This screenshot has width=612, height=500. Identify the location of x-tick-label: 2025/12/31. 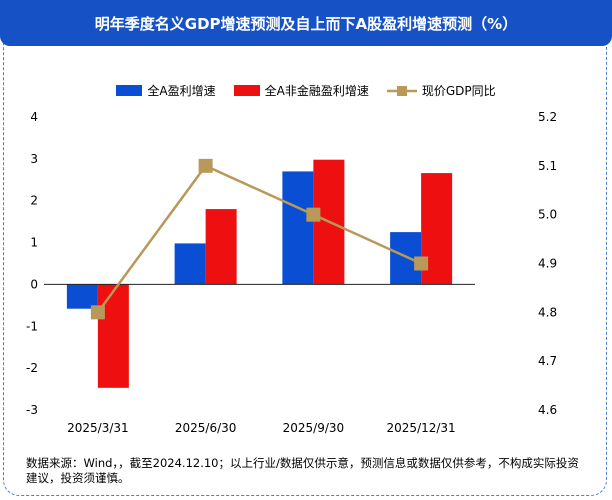
(421, 428).